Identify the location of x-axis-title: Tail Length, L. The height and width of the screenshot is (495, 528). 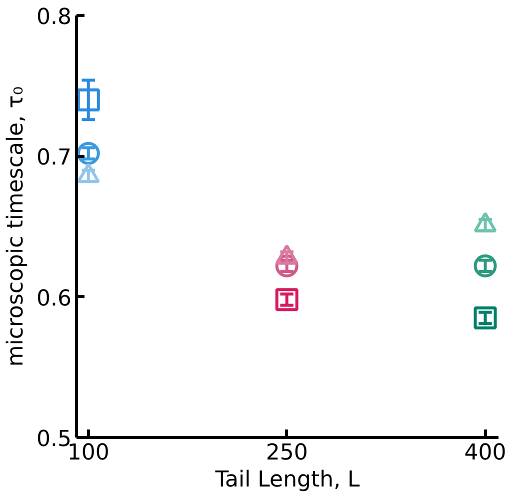
(287, 480).